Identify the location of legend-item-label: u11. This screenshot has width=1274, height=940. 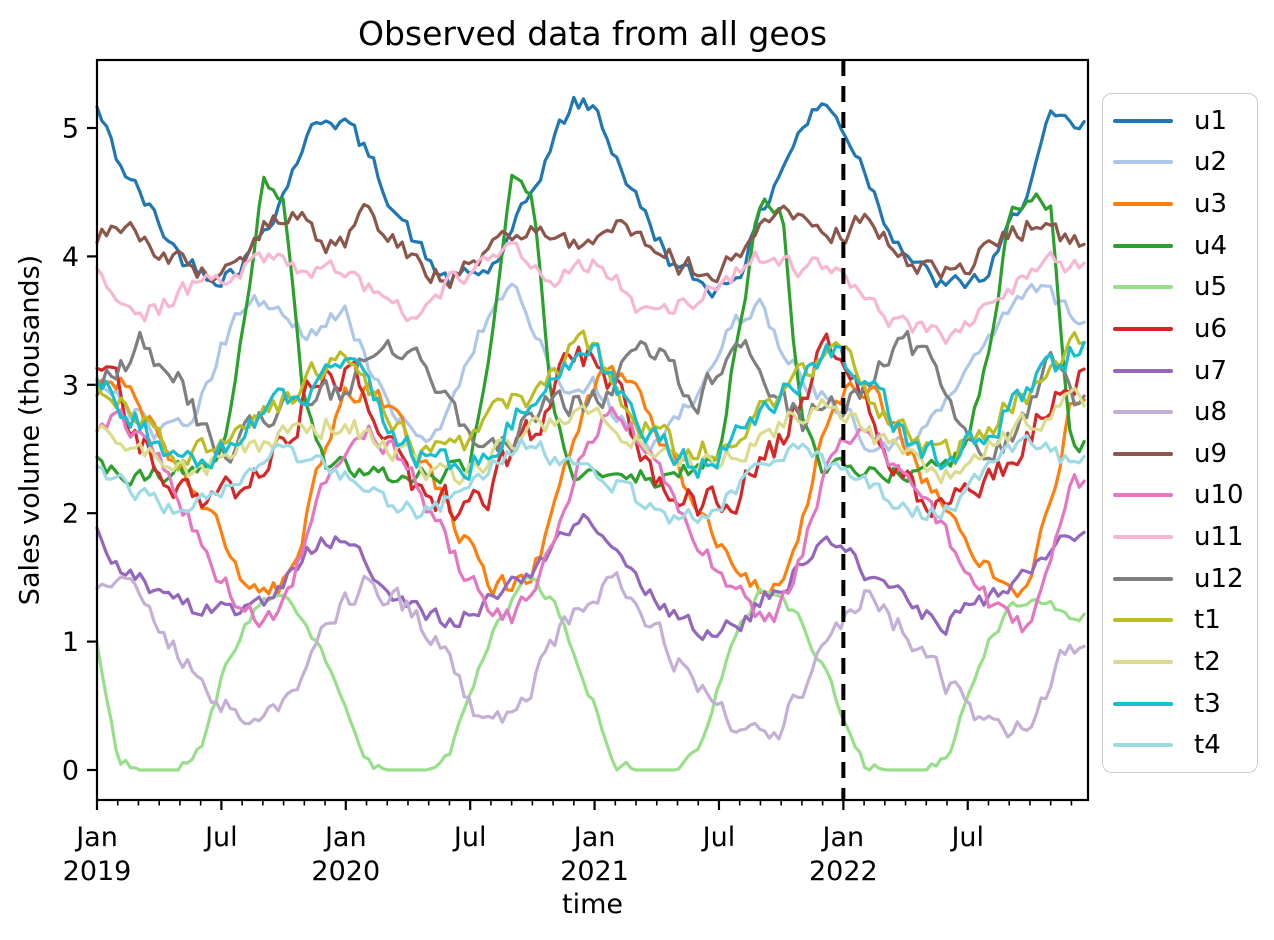
(1219, 537).